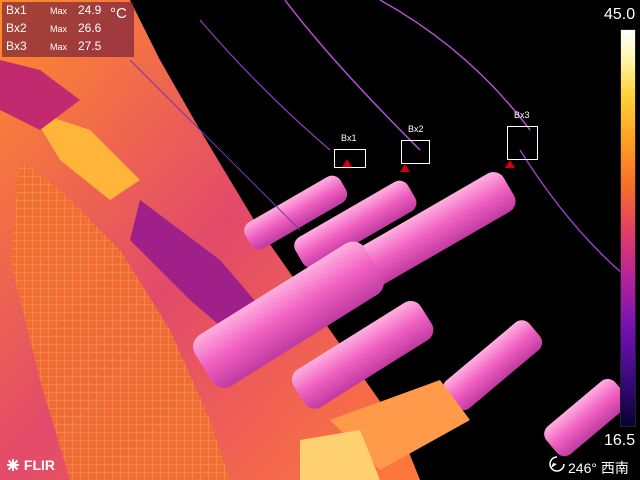 Image resolution: width=640 pixels, height=480 pixels. Describe the element at coordinates (557, 465) in the screenshot. I see `compass-arrow-icon` at that location.